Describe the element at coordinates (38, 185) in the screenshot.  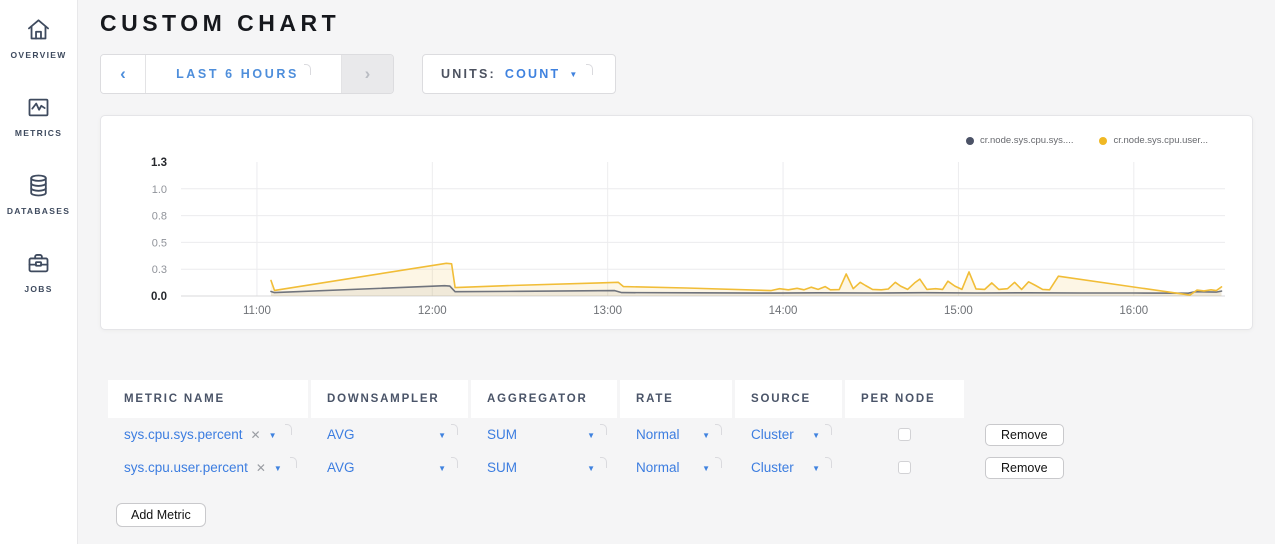
I see `databases-icon` at that location.